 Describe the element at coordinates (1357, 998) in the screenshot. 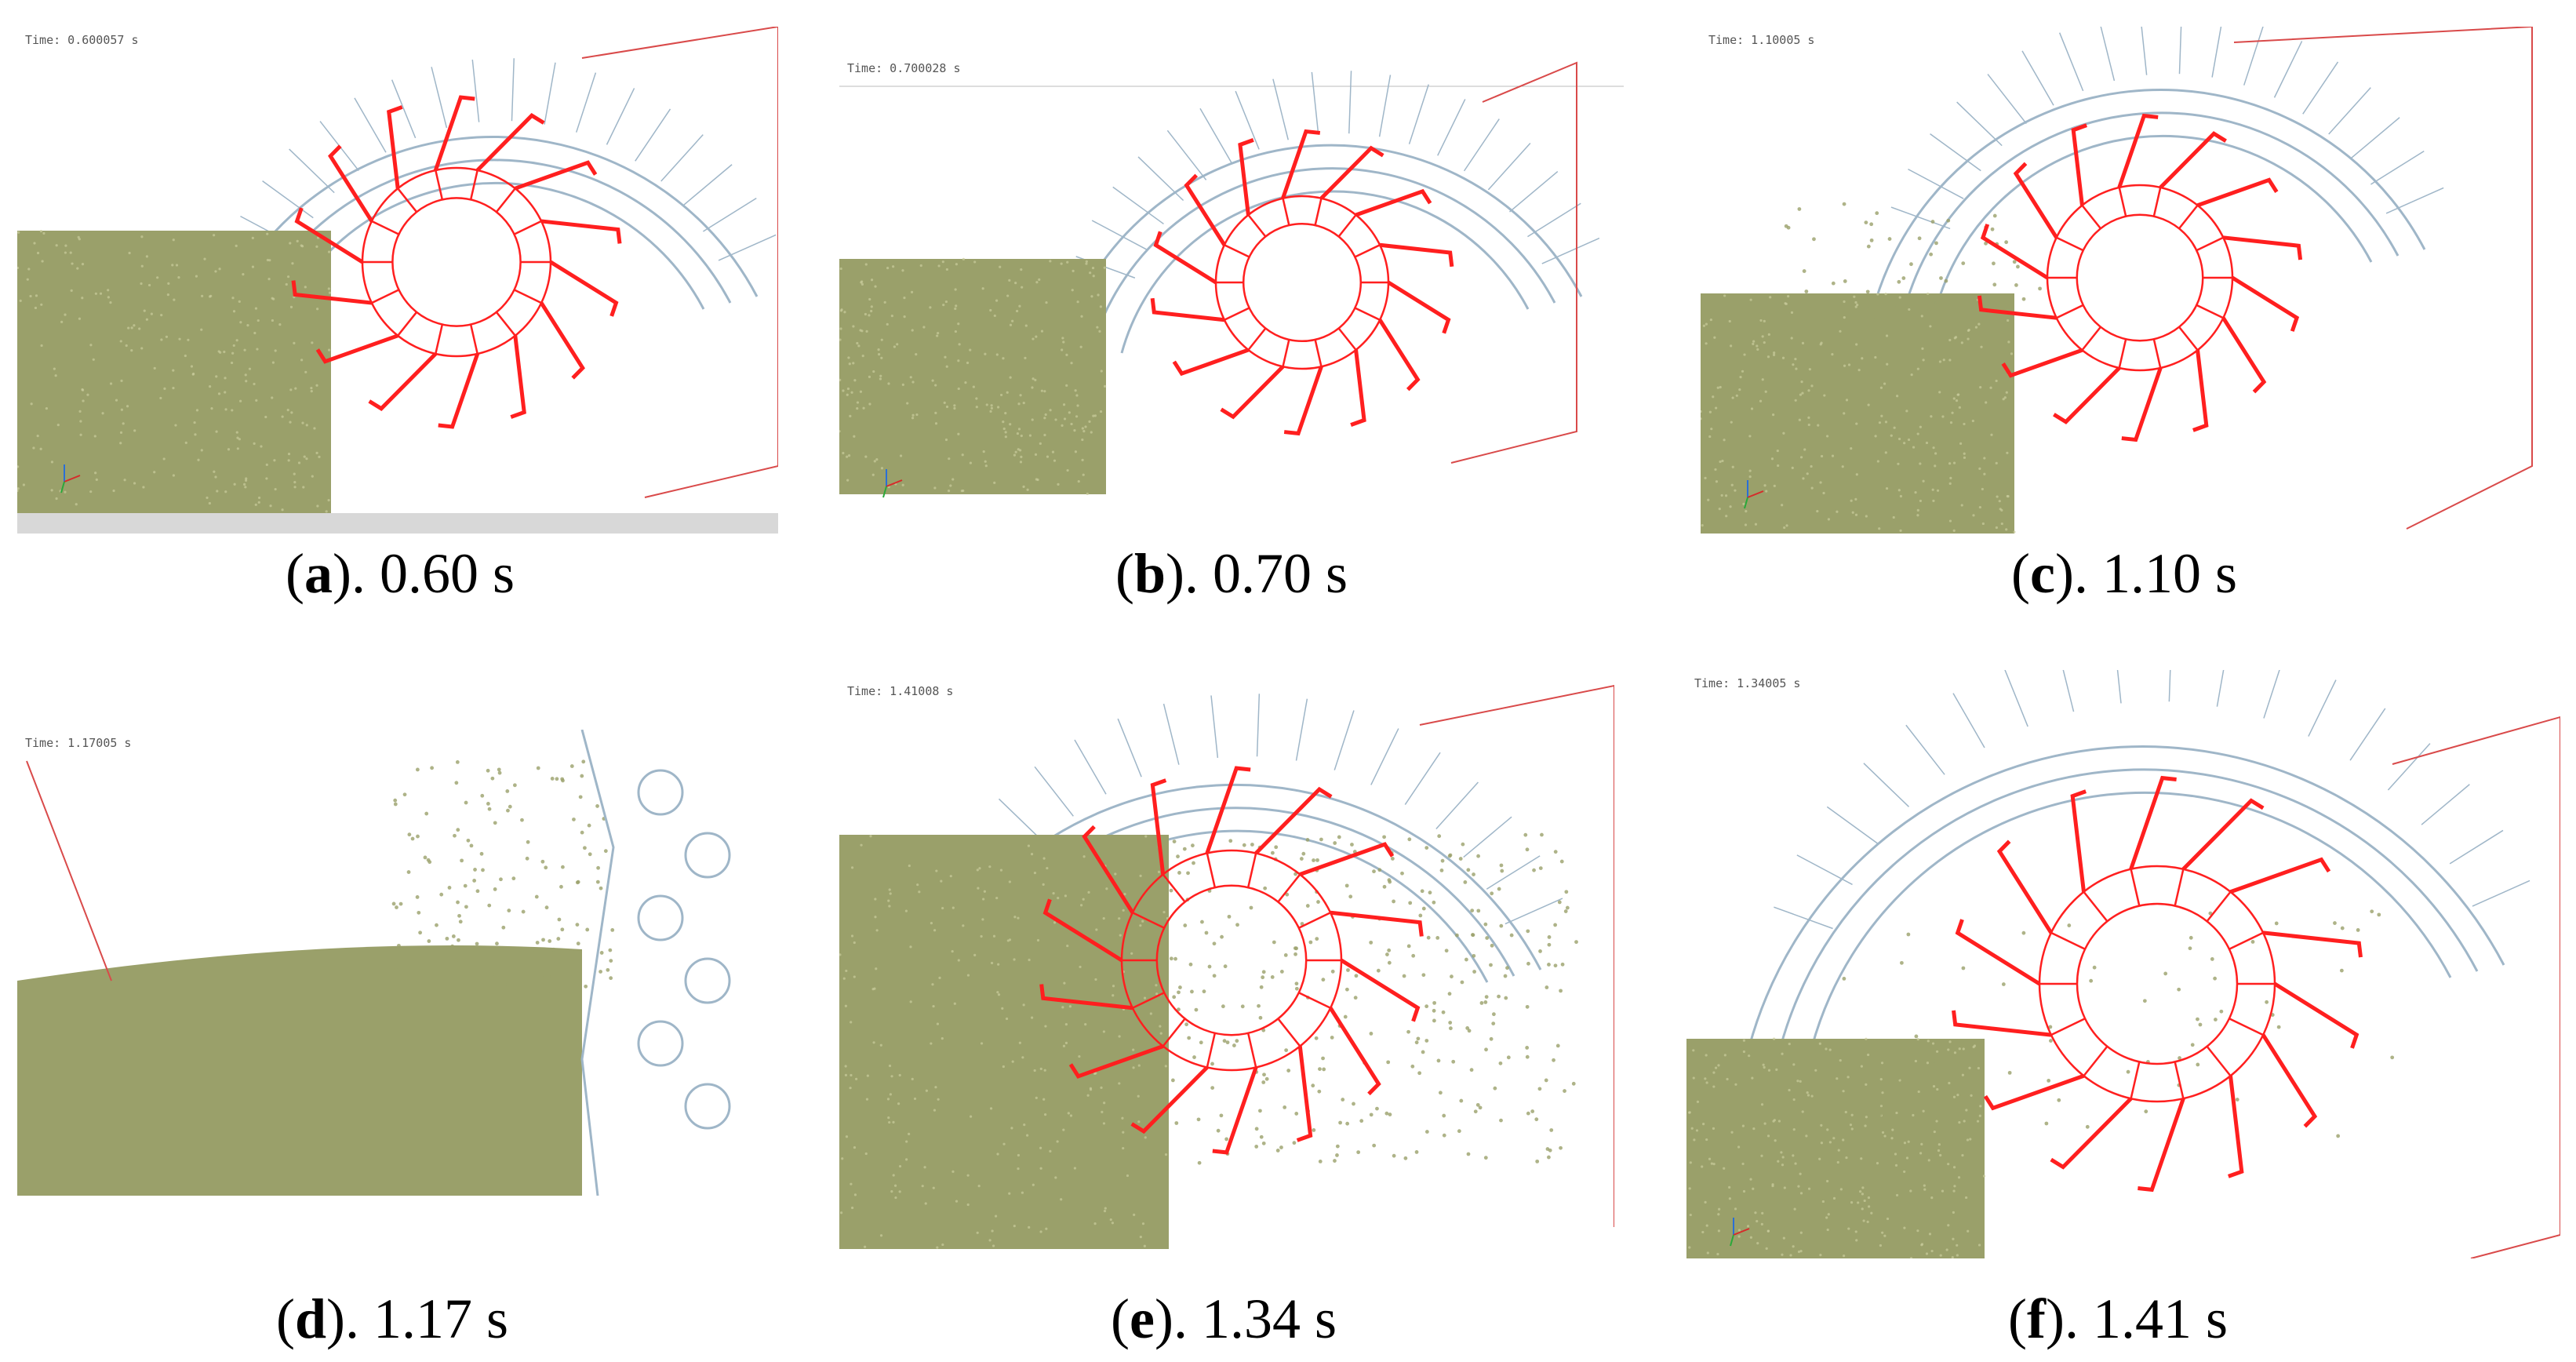

I see `scattered-particles-e` at that location.